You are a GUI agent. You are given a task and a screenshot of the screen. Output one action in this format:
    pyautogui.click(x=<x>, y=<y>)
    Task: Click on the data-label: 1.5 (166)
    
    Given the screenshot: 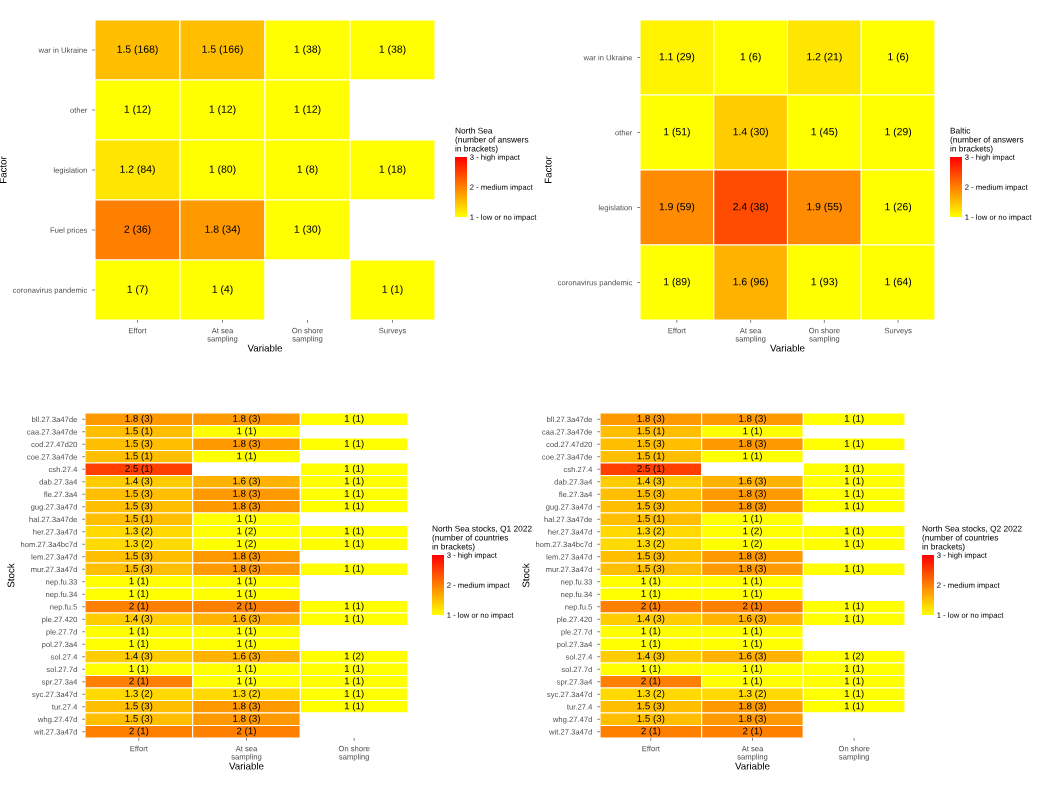 What is the action you would take?
    pyautogui.click(x=222, y=50)
    